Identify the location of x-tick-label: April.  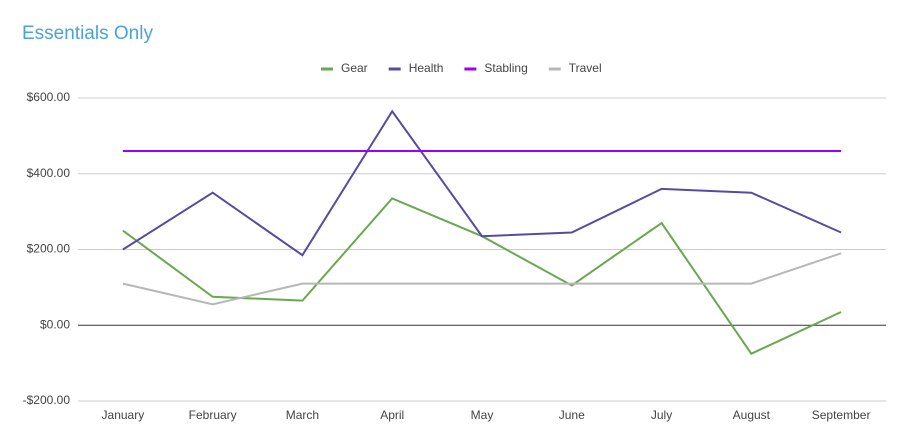
(392, 415).